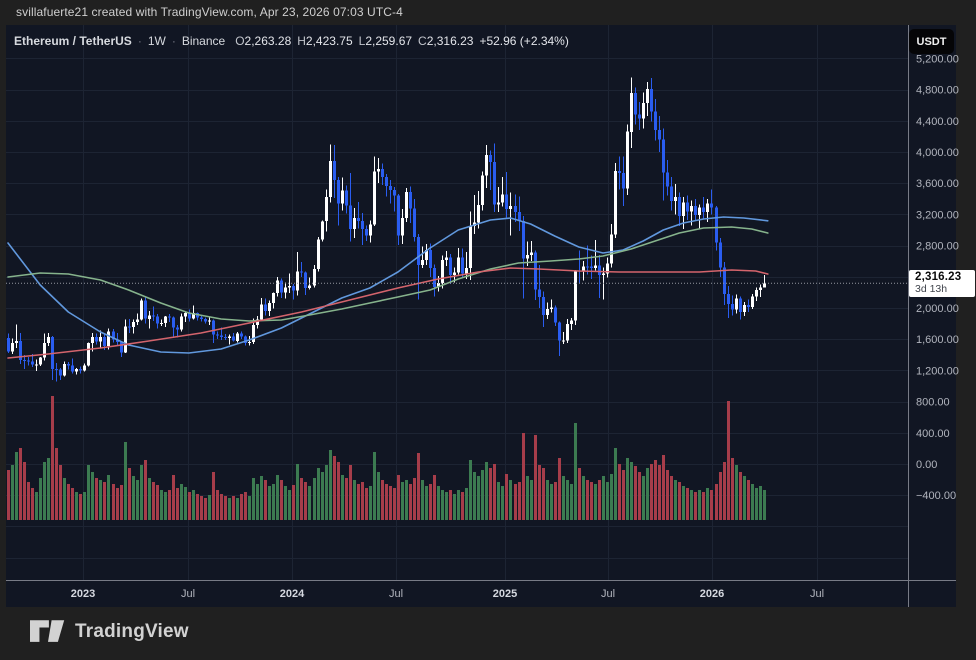 The height and width of the screenshot is (660, 976). What do you see at coordinates (386, 458) in the screenshot?
I see `volume-bars` at bounding box center [386, 458].